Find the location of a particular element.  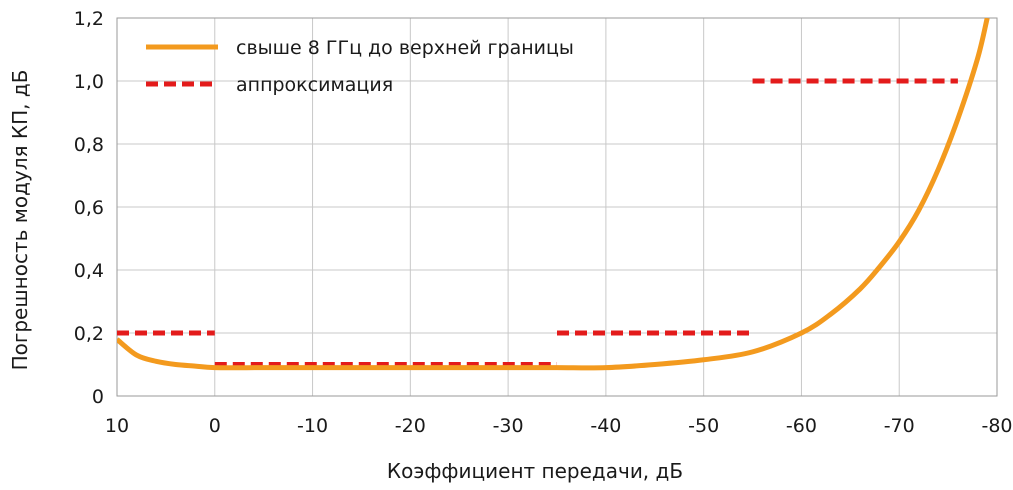

y-tick-label: 0 is located at coordinates (98, 397).